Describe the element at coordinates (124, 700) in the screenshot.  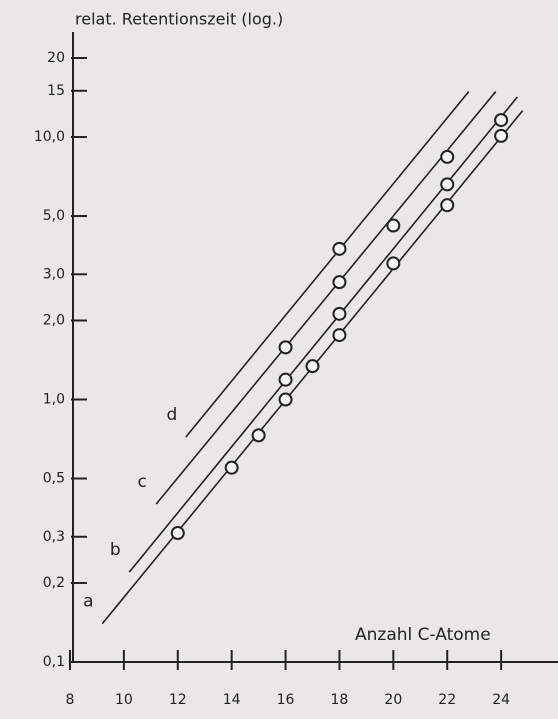
I see `x-tick-label: 10` at that location.